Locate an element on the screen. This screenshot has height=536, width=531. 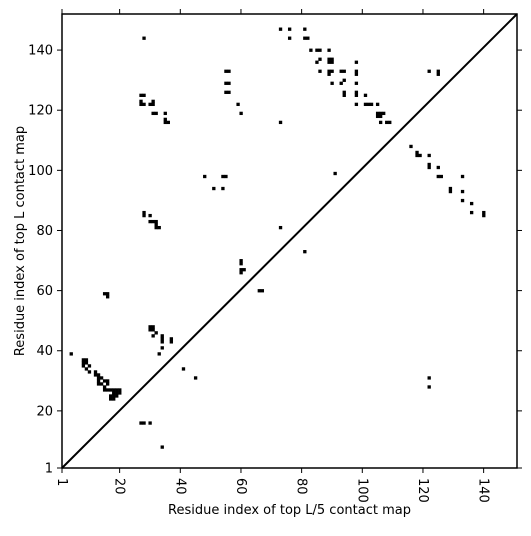
x-tick-label: 80 is located at coordinates (301, 486).